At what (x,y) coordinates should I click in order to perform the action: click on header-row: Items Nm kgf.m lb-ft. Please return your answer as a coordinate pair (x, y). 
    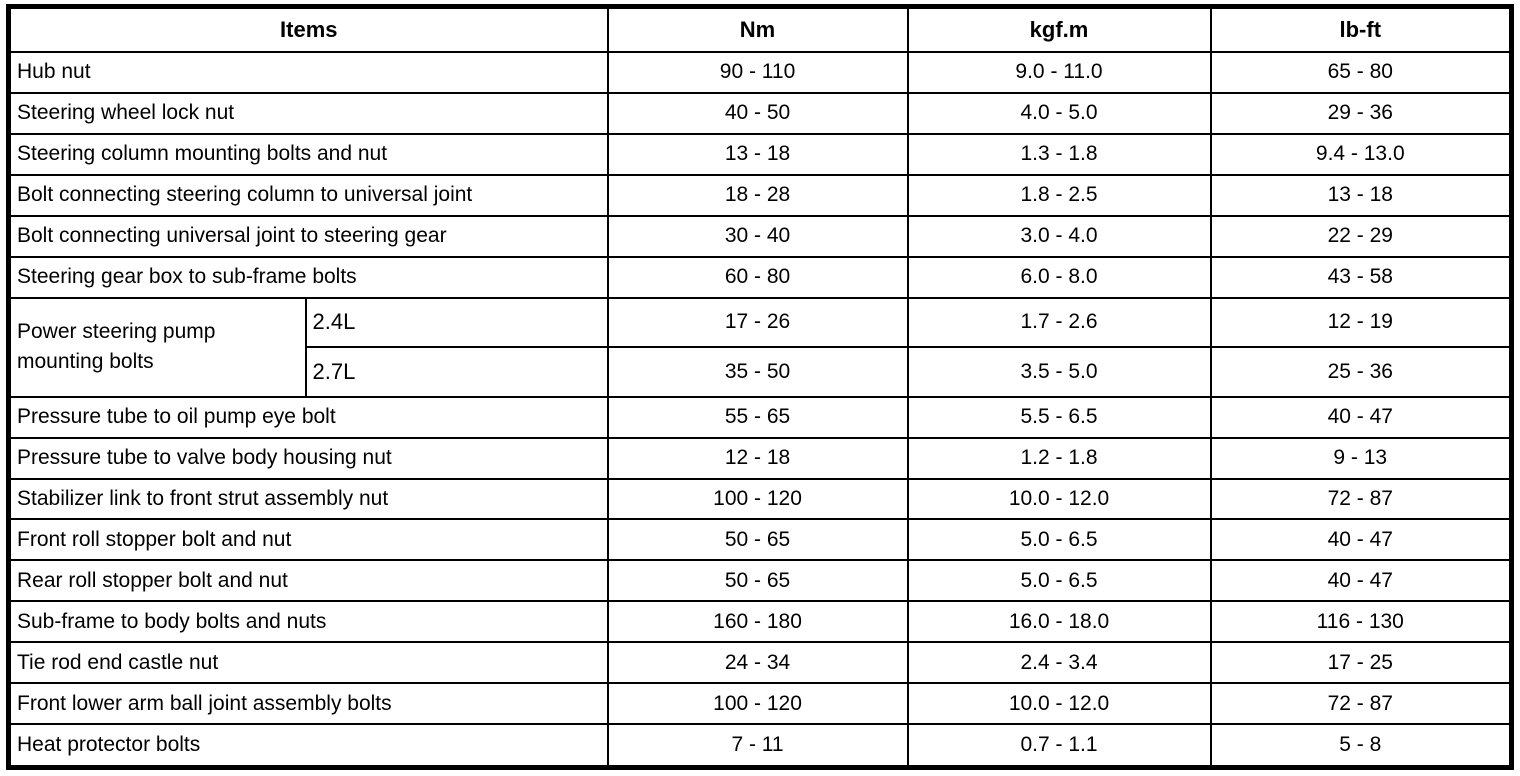
    Looking at the image, I should click on (760, 29).